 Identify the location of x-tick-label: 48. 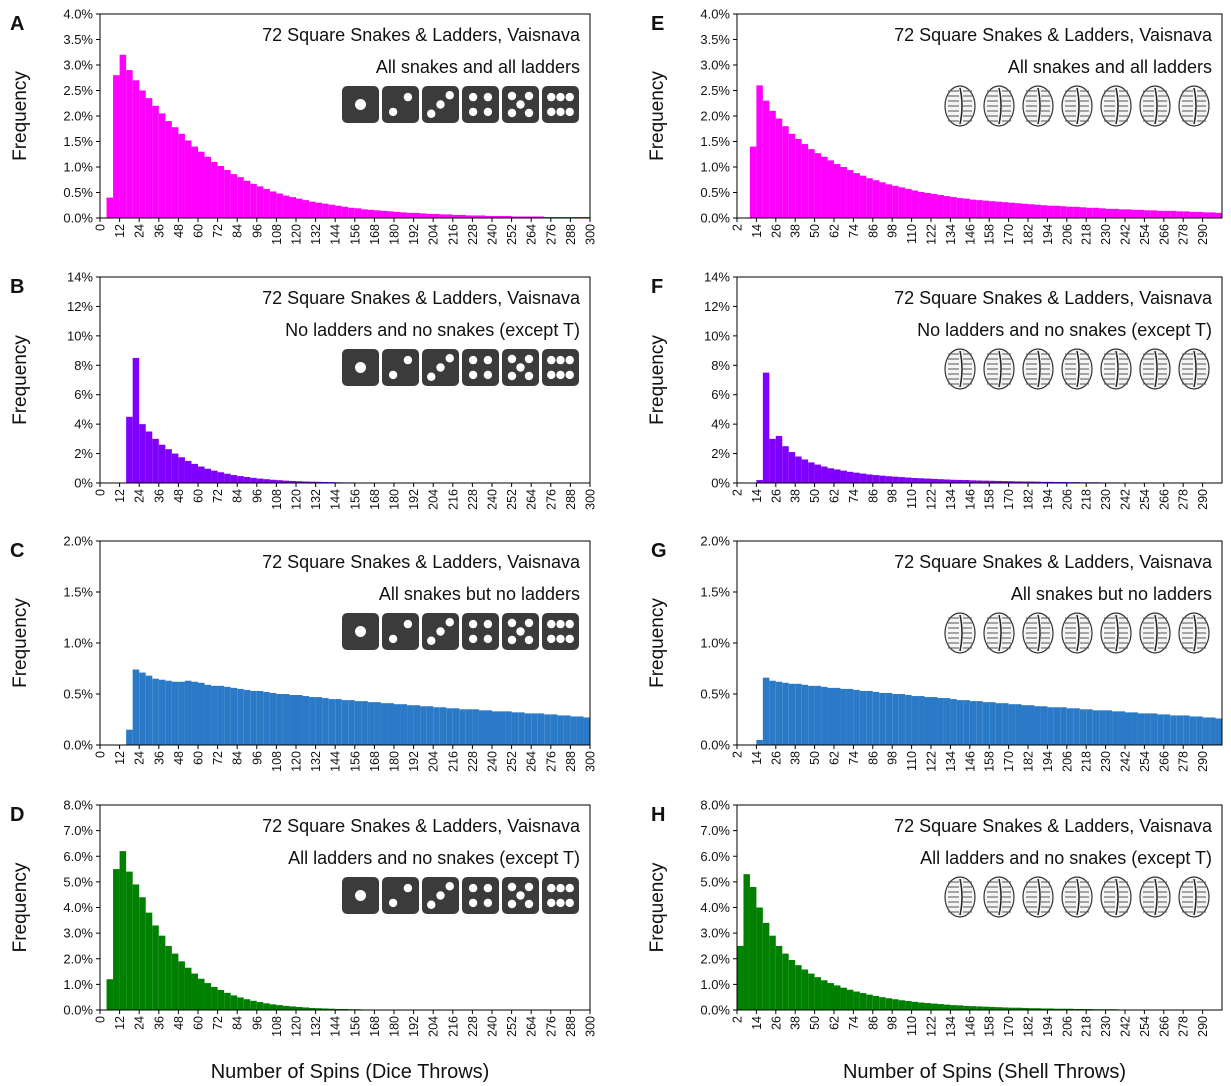
(179, 231).